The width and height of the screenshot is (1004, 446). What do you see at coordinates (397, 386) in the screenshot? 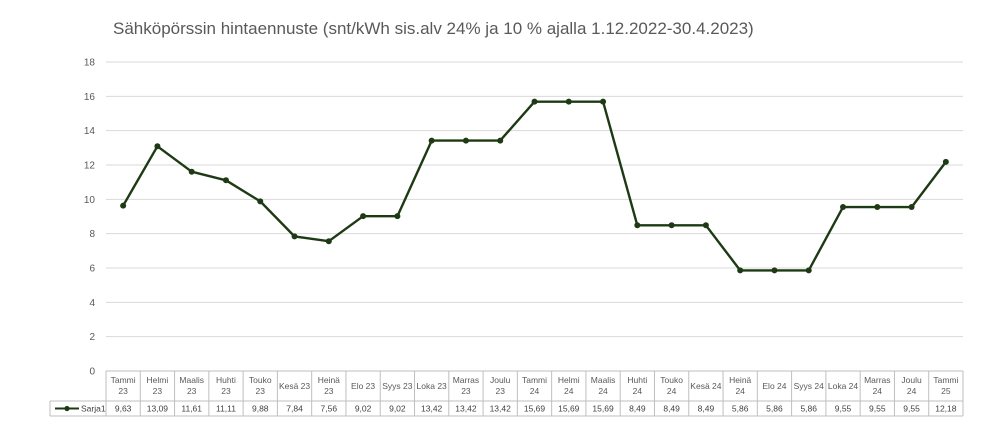
I see `category-label: Syys 23` at bounding box center [397, 386].